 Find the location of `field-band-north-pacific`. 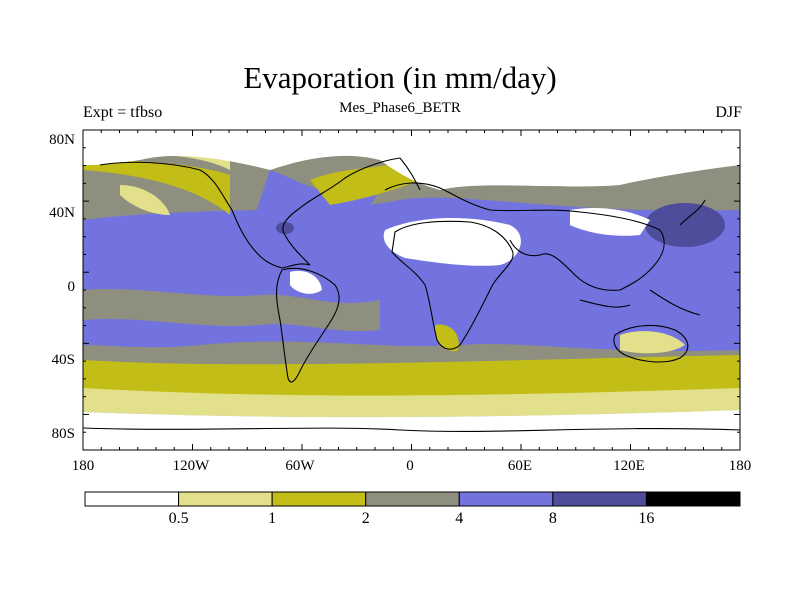

field-band-north-pacific is located at coordinates (156, 187).